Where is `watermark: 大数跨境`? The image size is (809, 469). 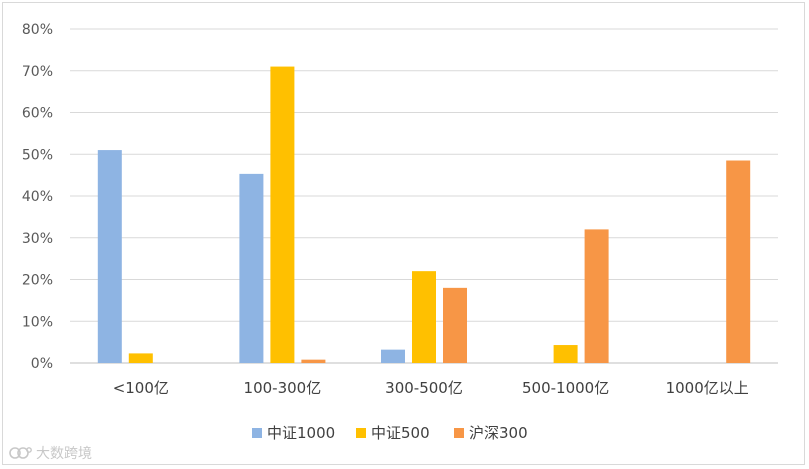 watermark: 大数跨境 is located at coordinates (50, 453).